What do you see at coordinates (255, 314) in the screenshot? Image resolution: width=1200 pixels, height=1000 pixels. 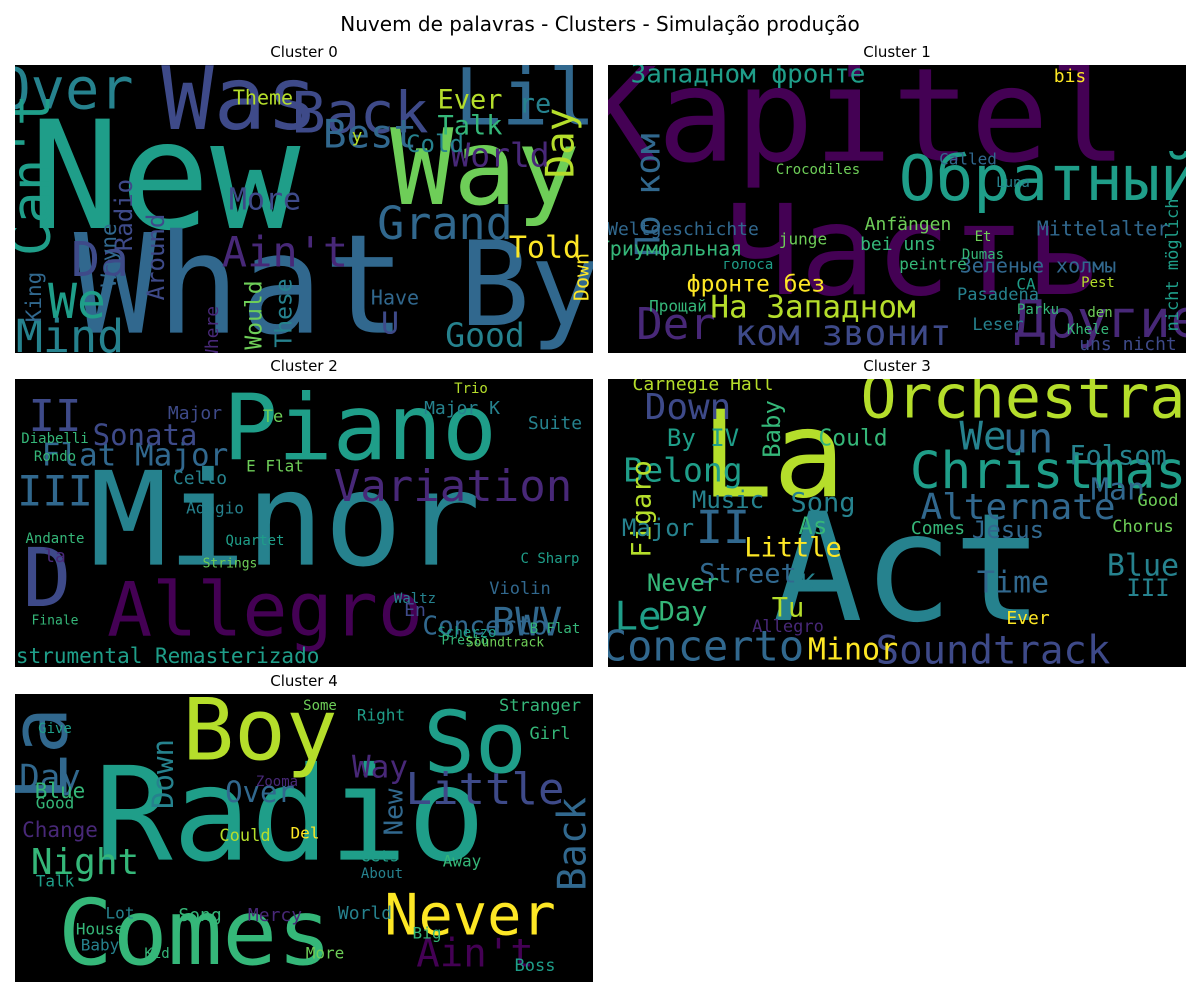 I see `cloud-word: Would` at bounding box center [255, 314].